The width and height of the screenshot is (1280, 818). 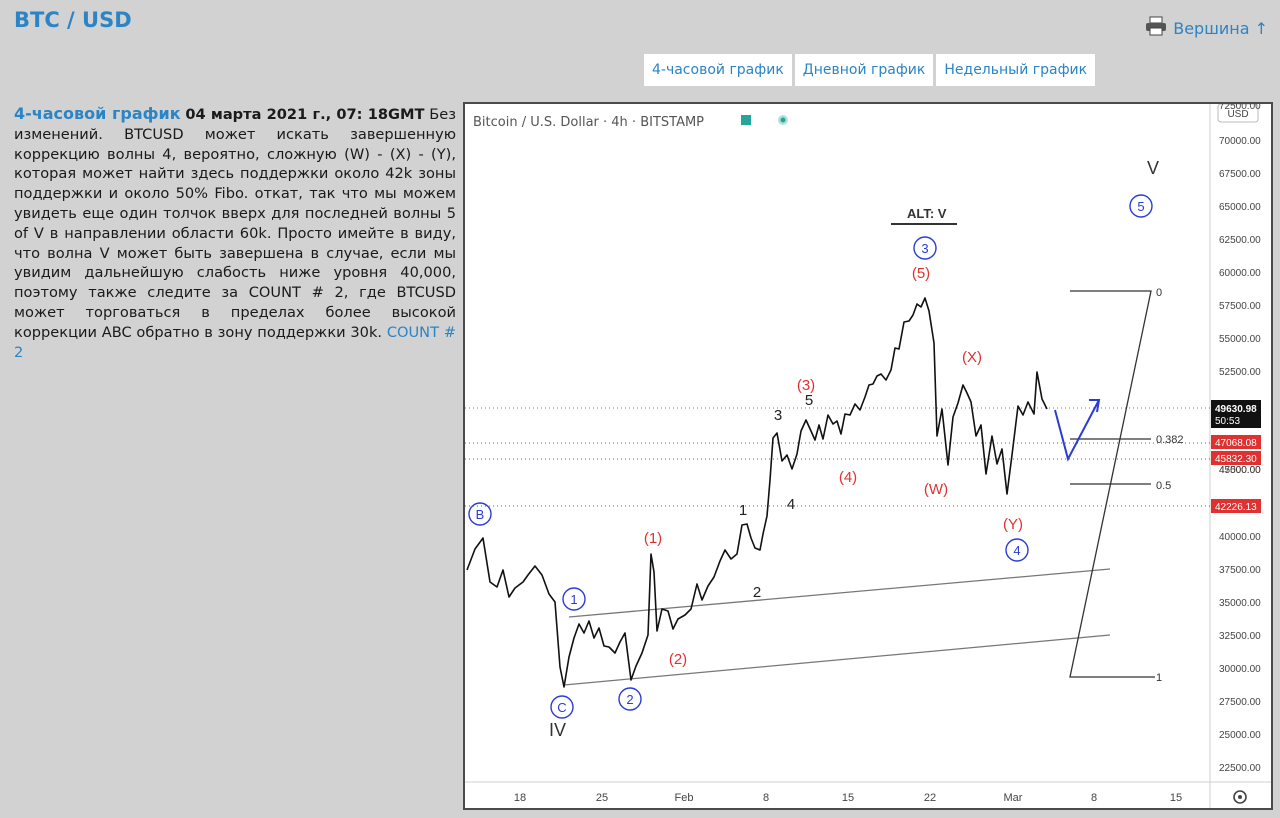 I want to click on svg-text: 32500.00, so click(x=1240, y=636).